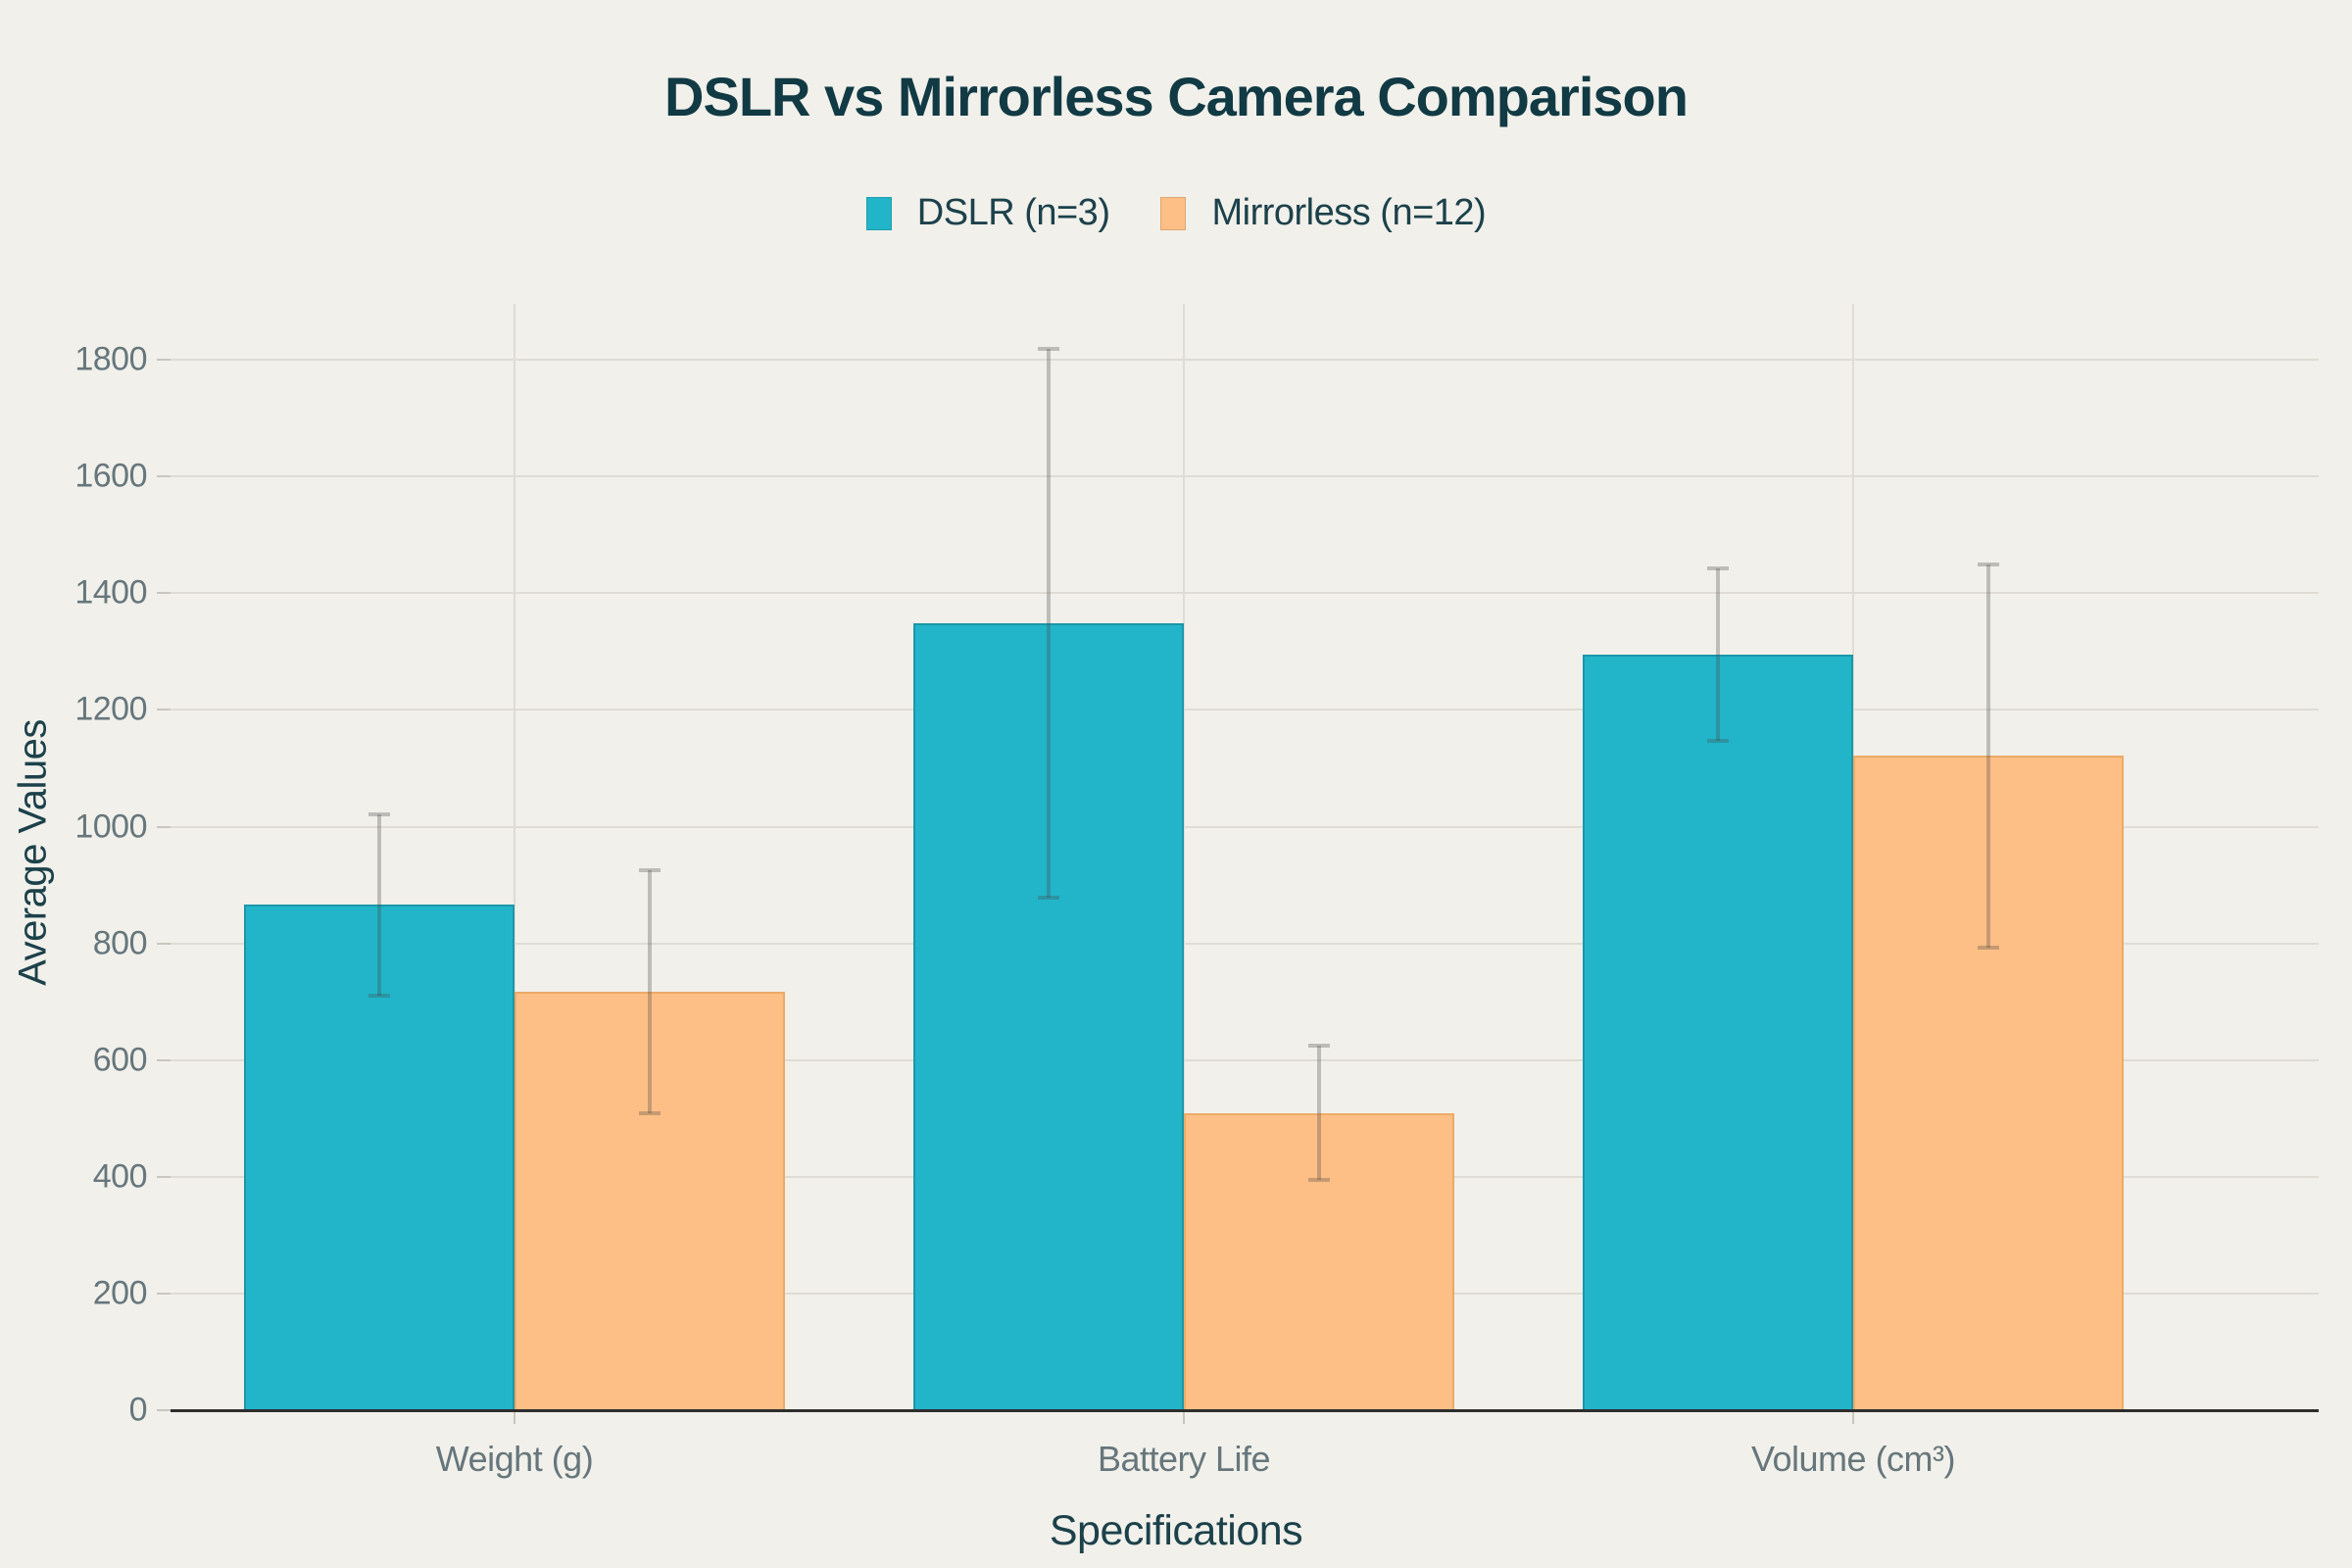  I want to click on error-bar-dslr-volume-cm3, so click(1718, 654).